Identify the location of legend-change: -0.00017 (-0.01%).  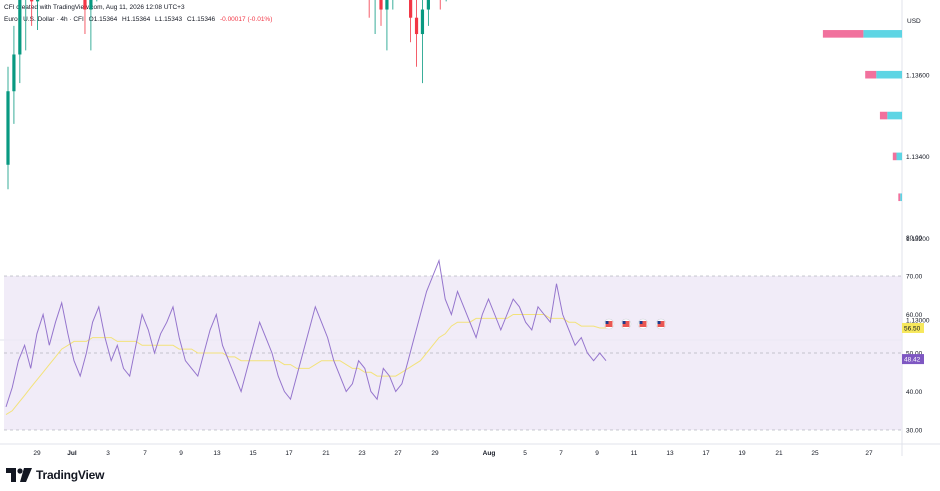
(246, 19).